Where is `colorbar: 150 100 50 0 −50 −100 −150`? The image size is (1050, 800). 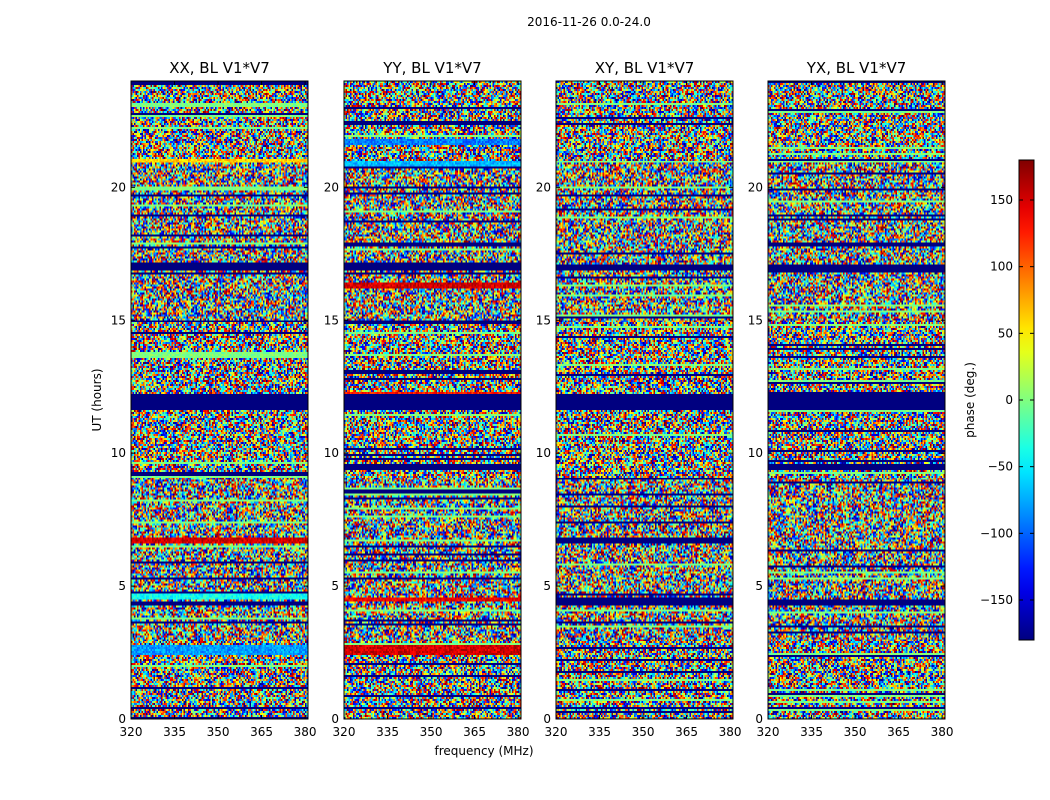
colorbar: 150 100 50 0 −50 −100 −150 is located at coordinates (1007, 400).